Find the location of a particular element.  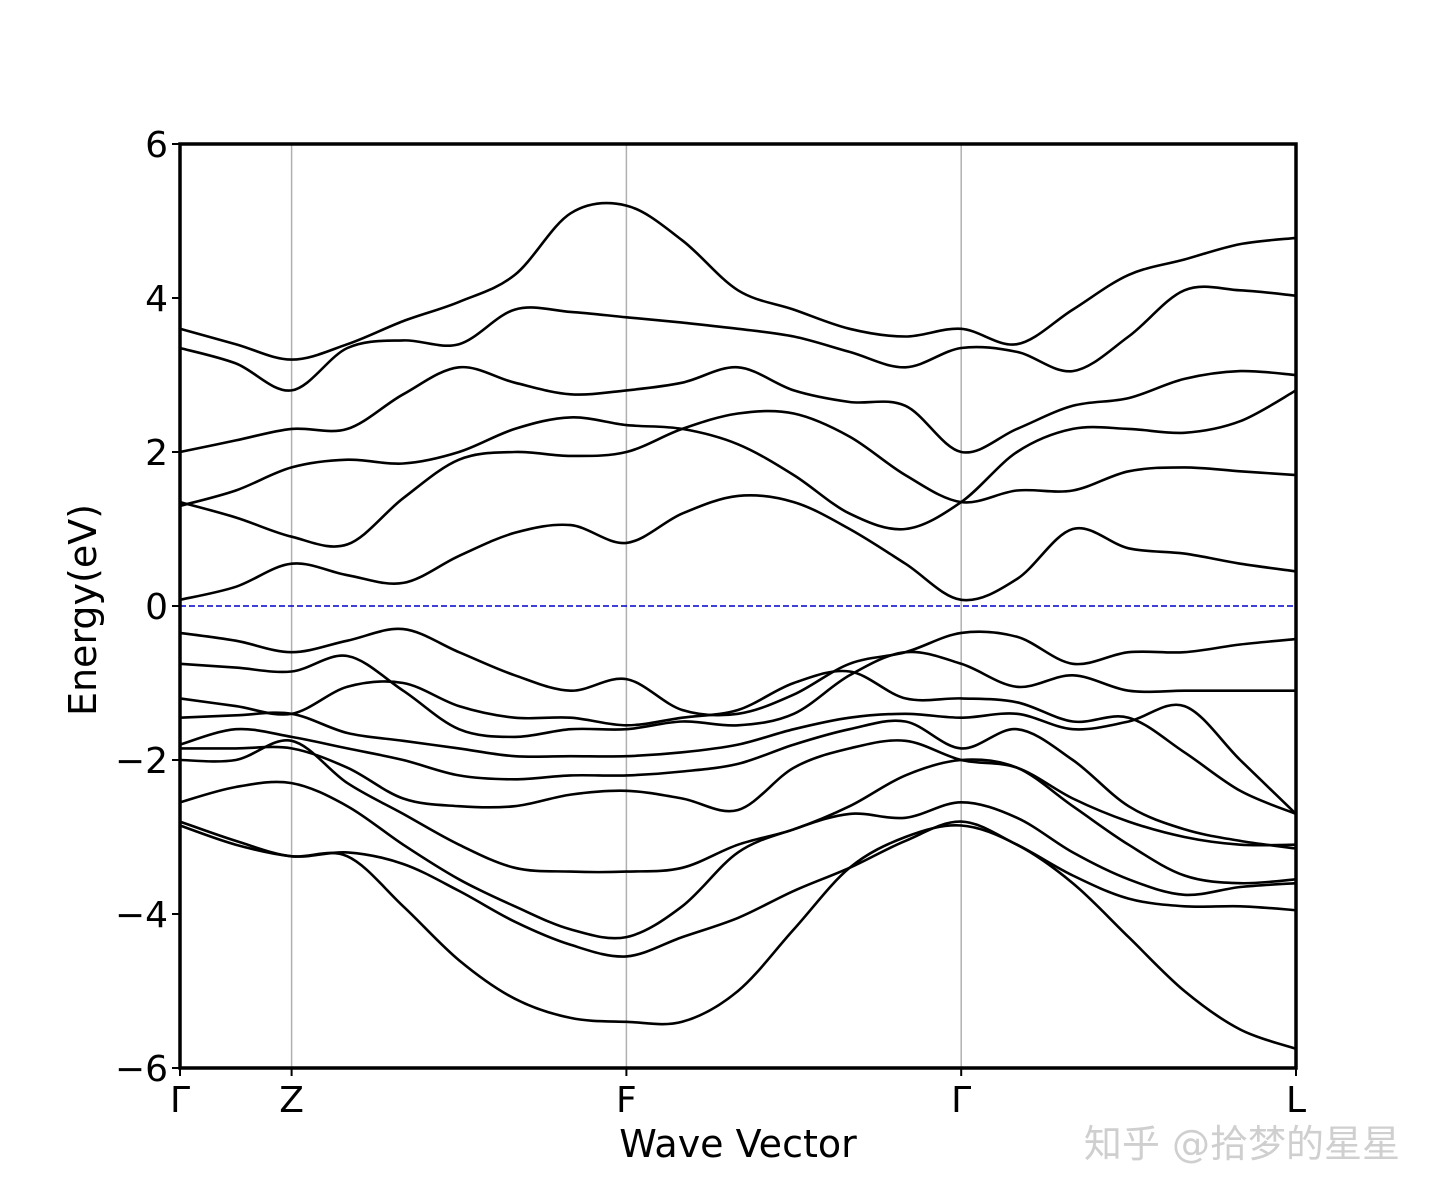

y-tick-label: −4 is located at coordinates (141, 915).